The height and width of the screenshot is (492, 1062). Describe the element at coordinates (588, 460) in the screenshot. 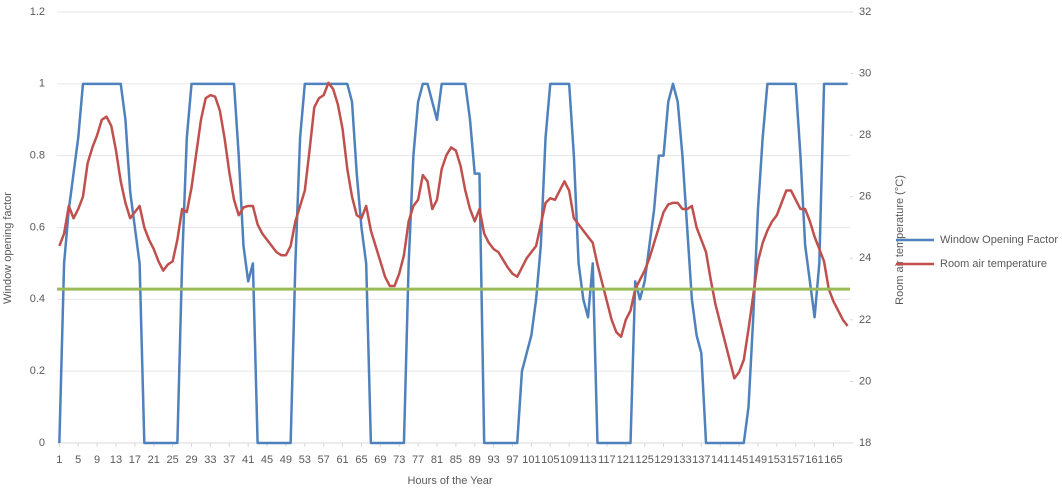

I see `x-tick-label: 113` at that location.